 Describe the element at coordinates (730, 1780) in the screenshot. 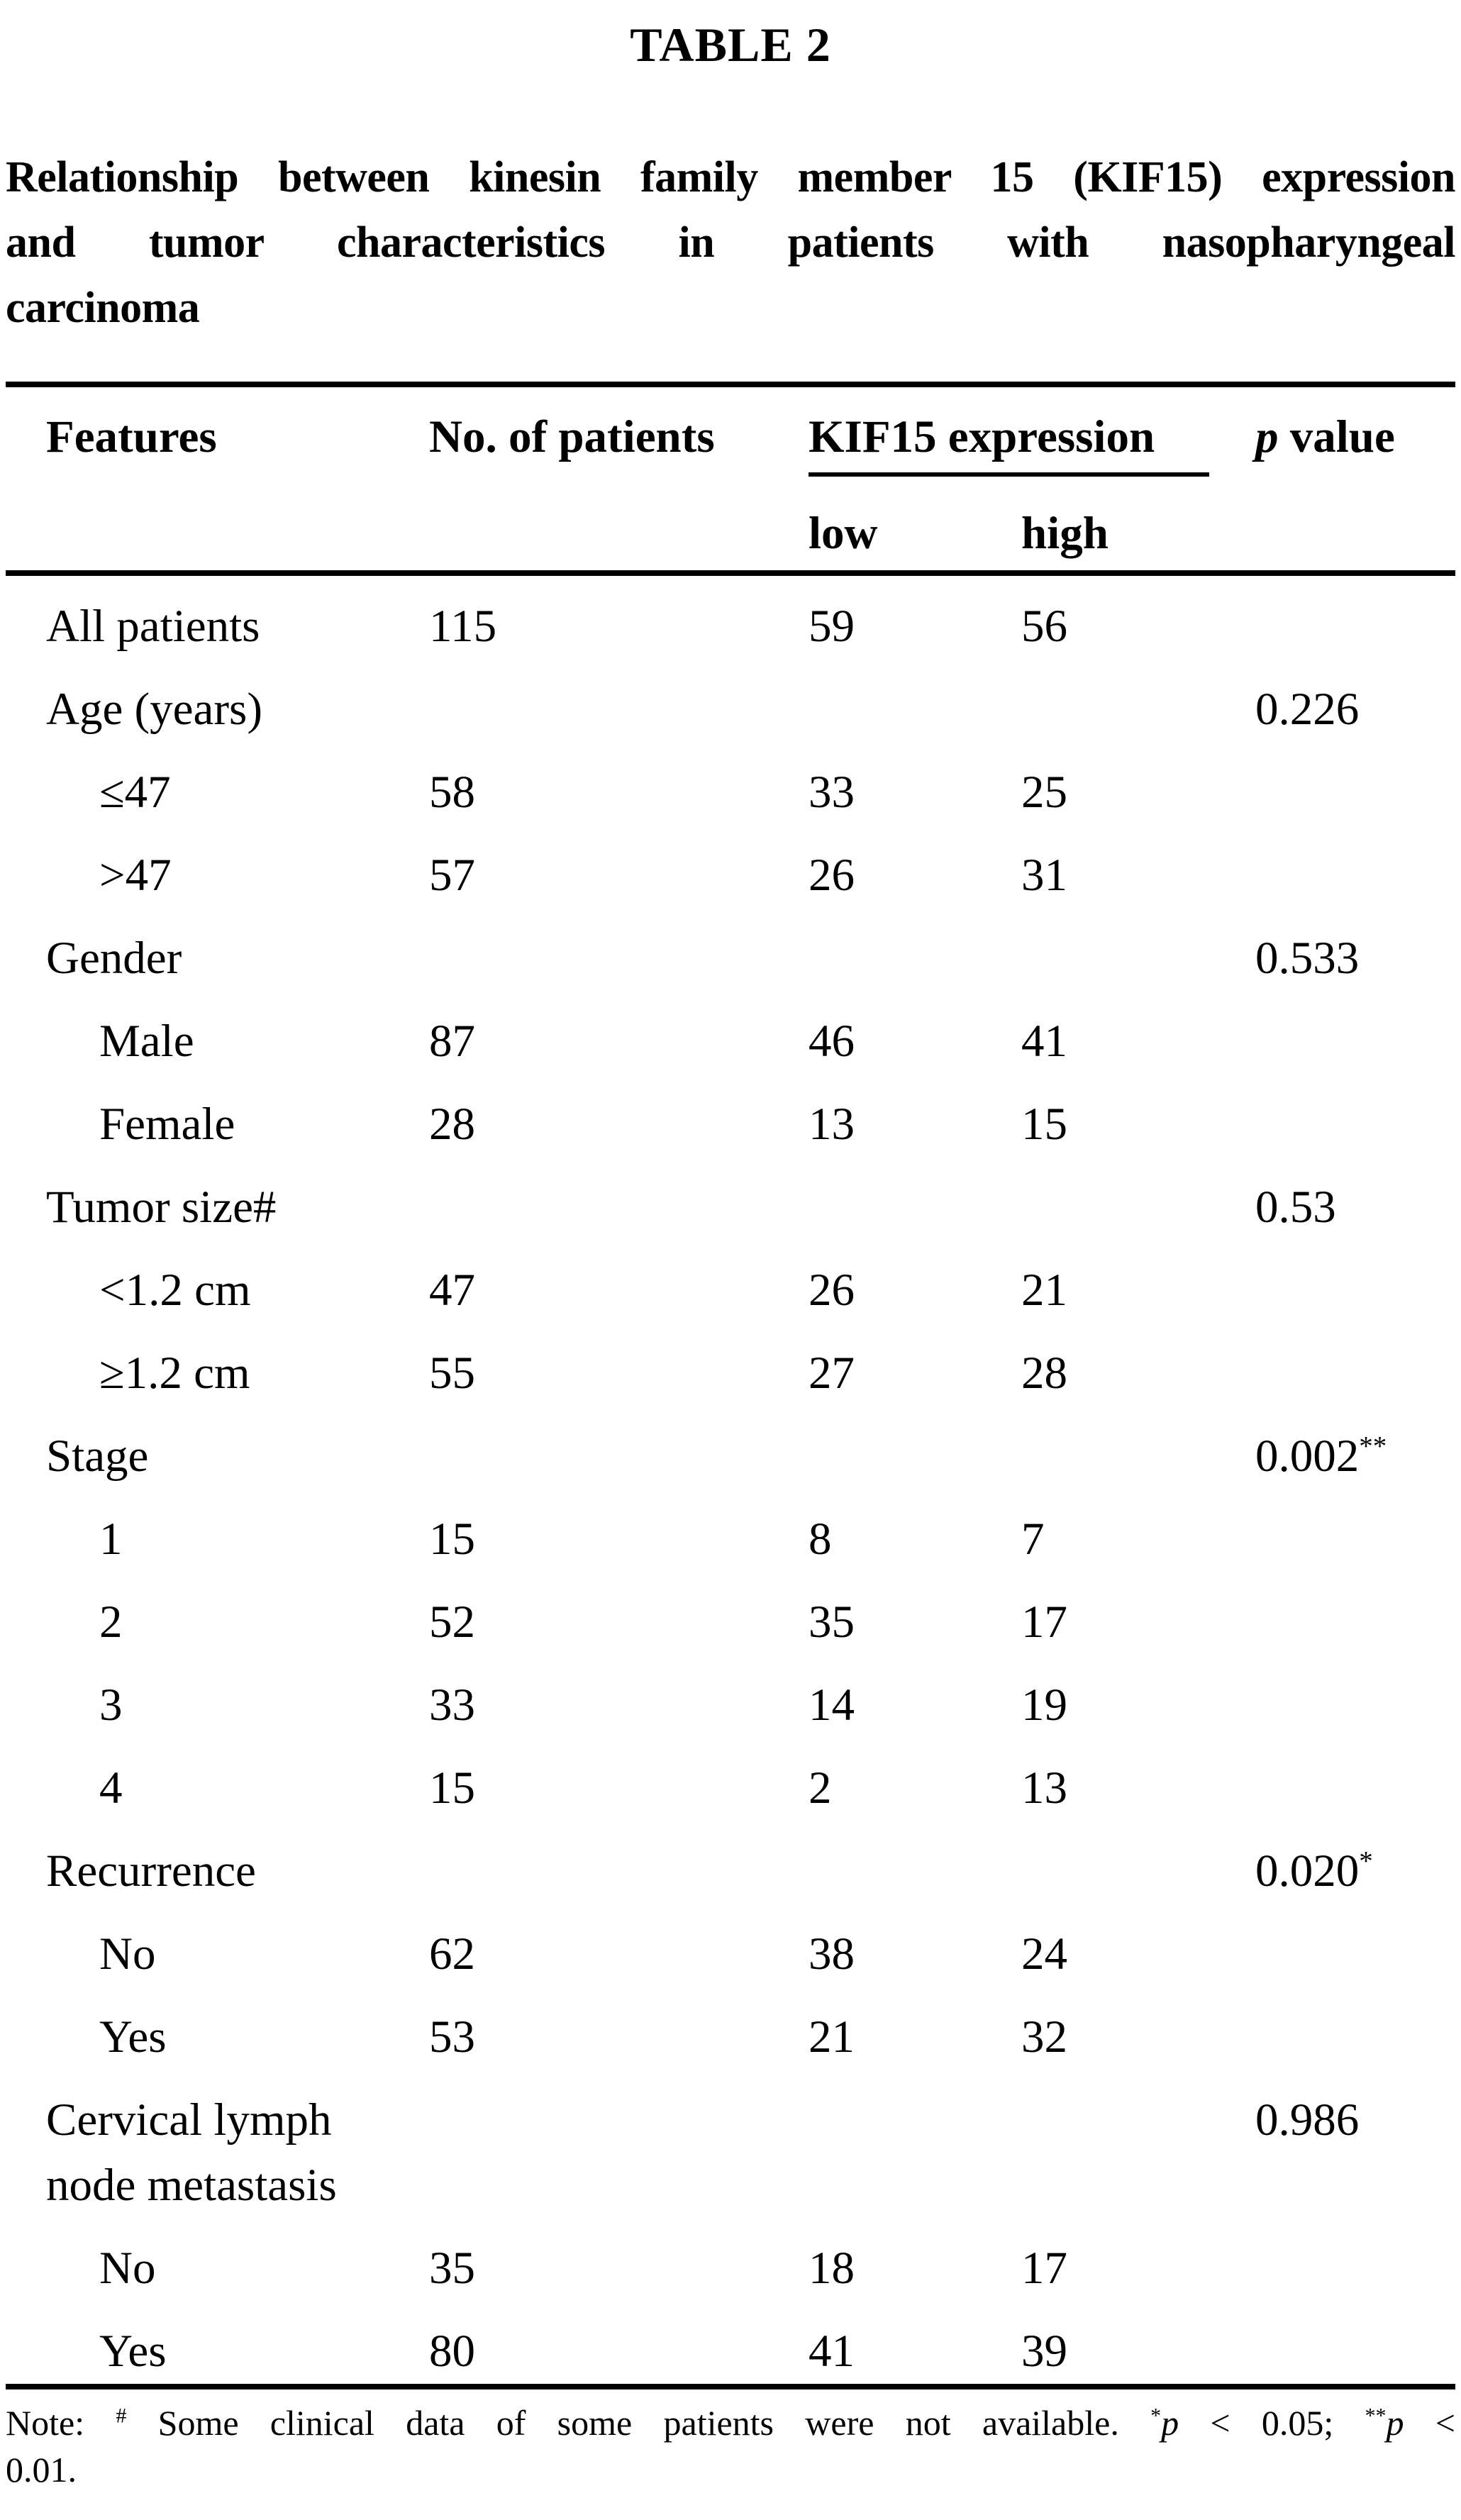

I see `table-row: 4 15 2 13` at that location.